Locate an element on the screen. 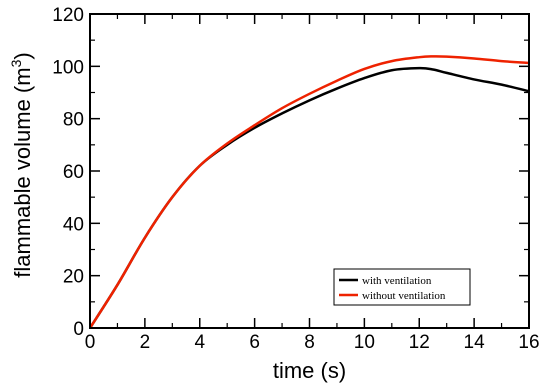 This screenshot has height=383, width=545. legend: with ventilation without ventilation is located at coordinates (402, 287).